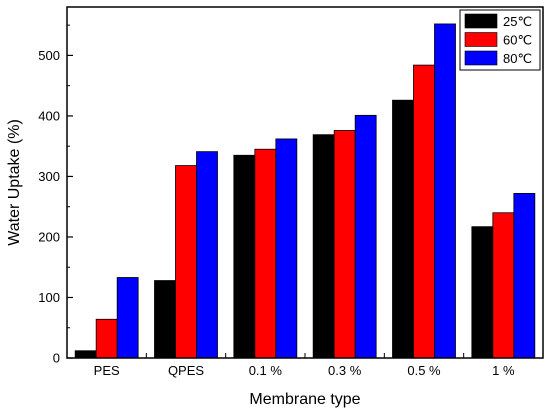 The image size is (550, 411). What do you see at coordinates (107, 370) in the screenshot?
I see `x-tick-label: PES` at bounding box center [107, 370].